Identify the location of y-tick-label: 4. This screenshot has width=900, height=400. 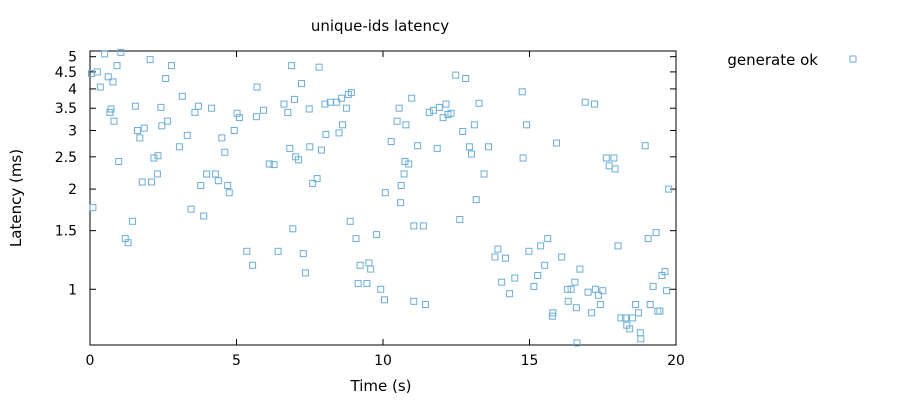
(72, 90).